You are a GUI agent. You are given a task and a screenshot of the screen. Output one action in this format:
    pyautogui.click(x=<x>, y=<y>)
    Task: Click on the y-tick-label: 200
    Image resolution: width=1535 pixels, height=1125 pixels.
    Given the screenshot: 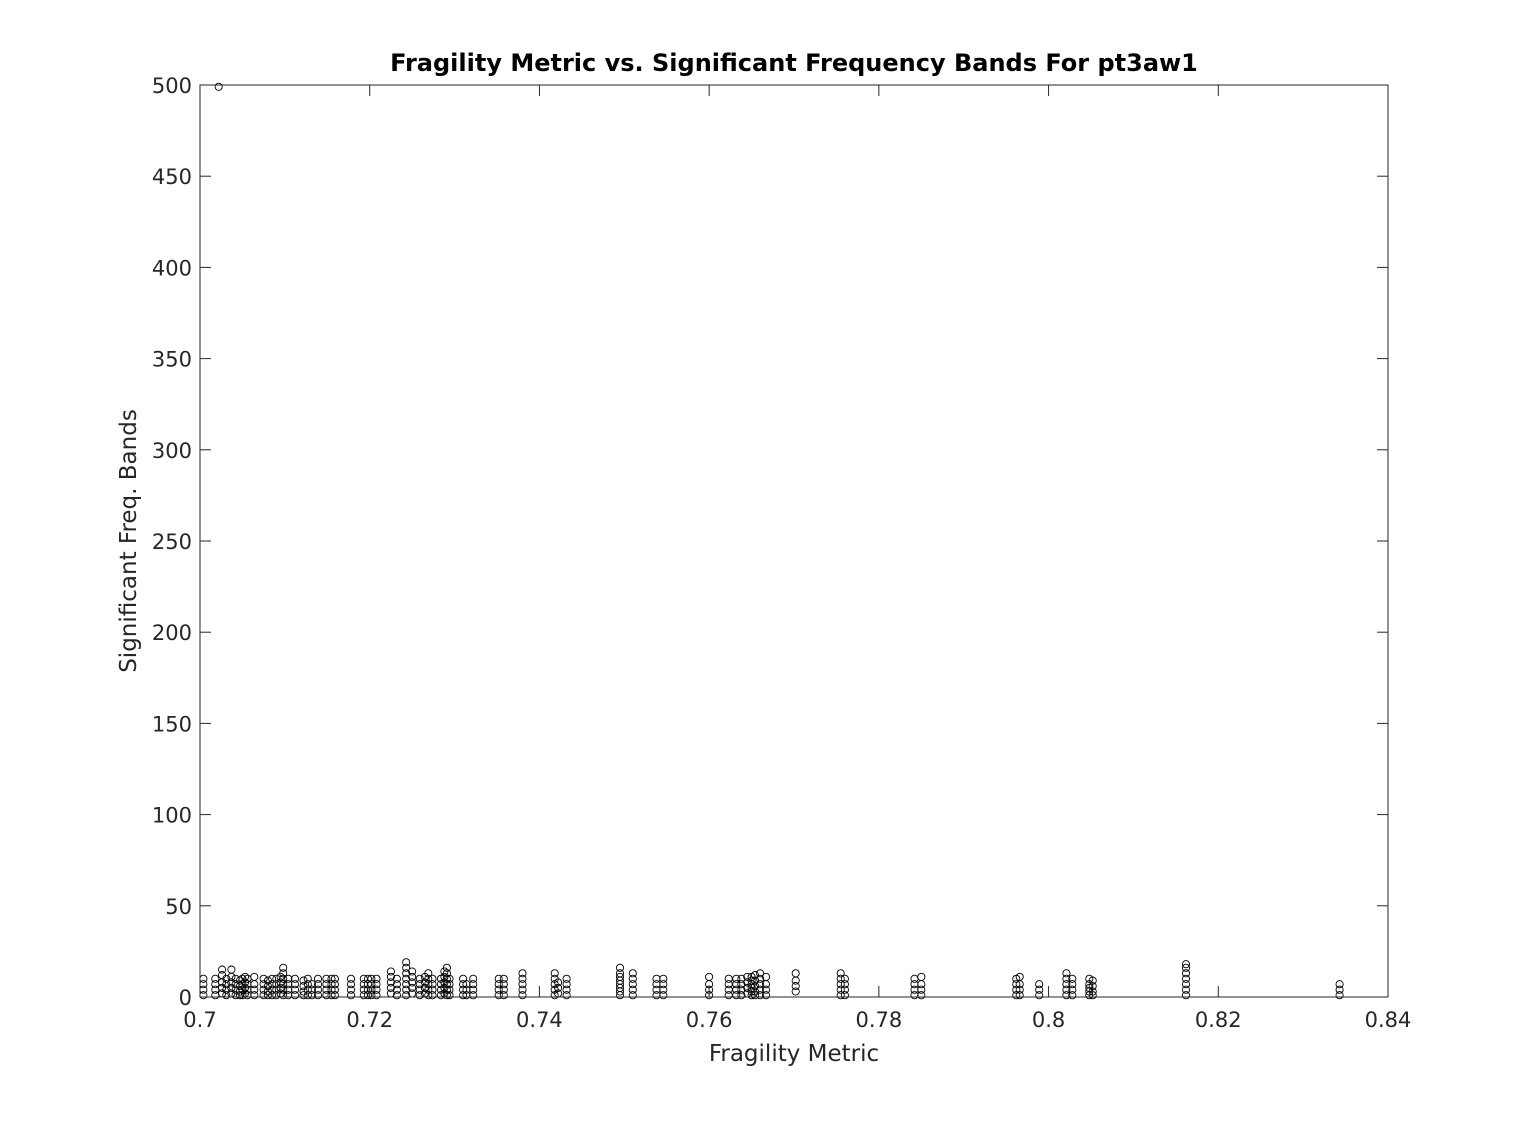 What is the action you would take?
    pyautogui.click(x=172, y=633)
    